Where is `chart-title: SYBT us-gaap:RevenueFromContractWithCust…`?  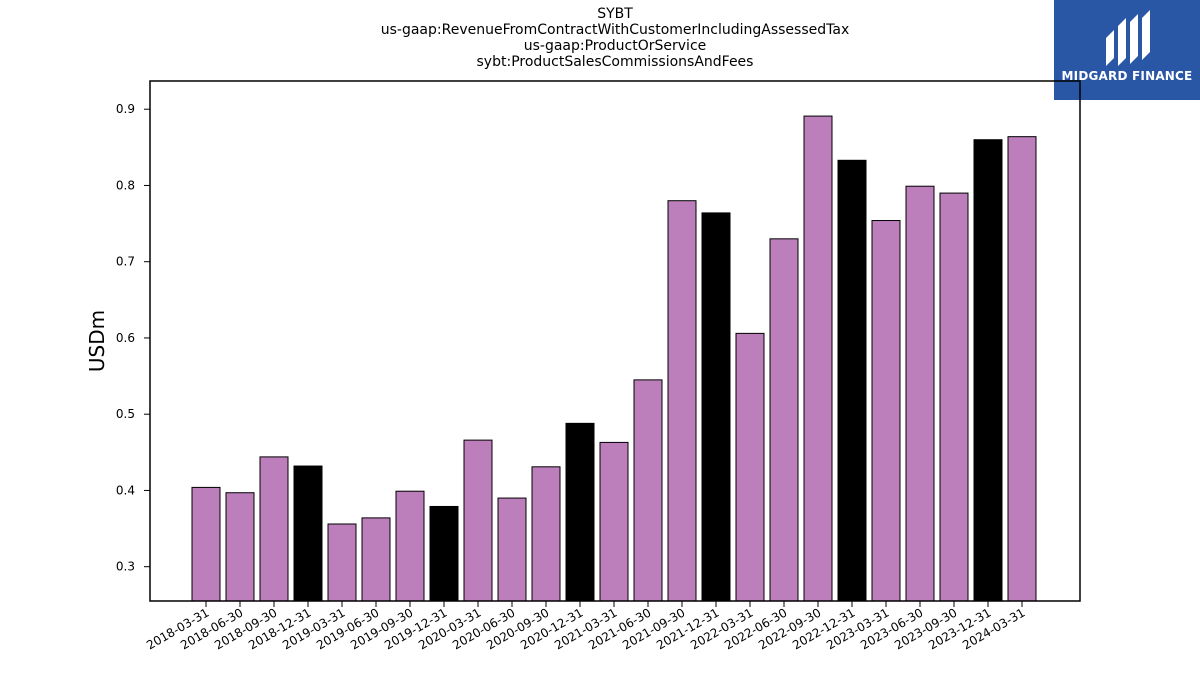 chart-title: SYBT us-gaap:RevenueFromContractWithCust… is located at coordinates (615, 38).